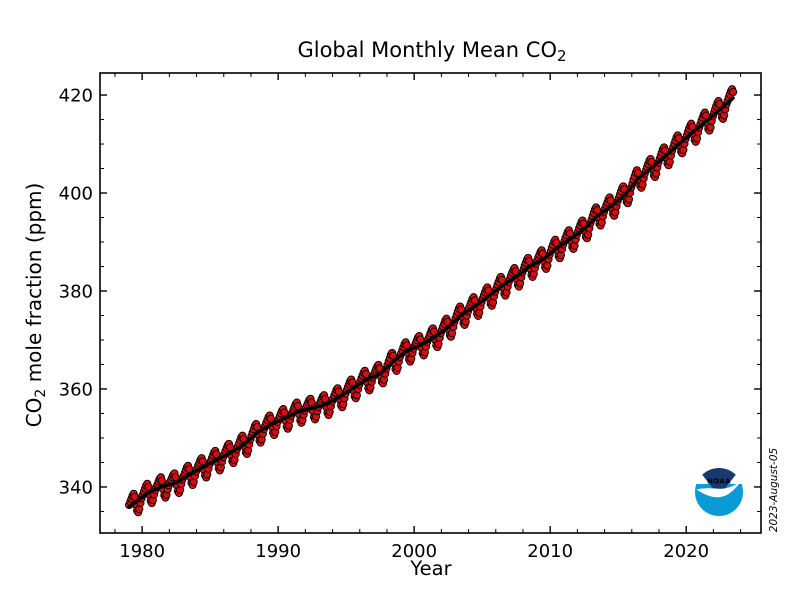 The image size is (800, 600). Describe the element at coordinates (76, 487) in the screenshot. I see `y-tick-label: 340` at that location.